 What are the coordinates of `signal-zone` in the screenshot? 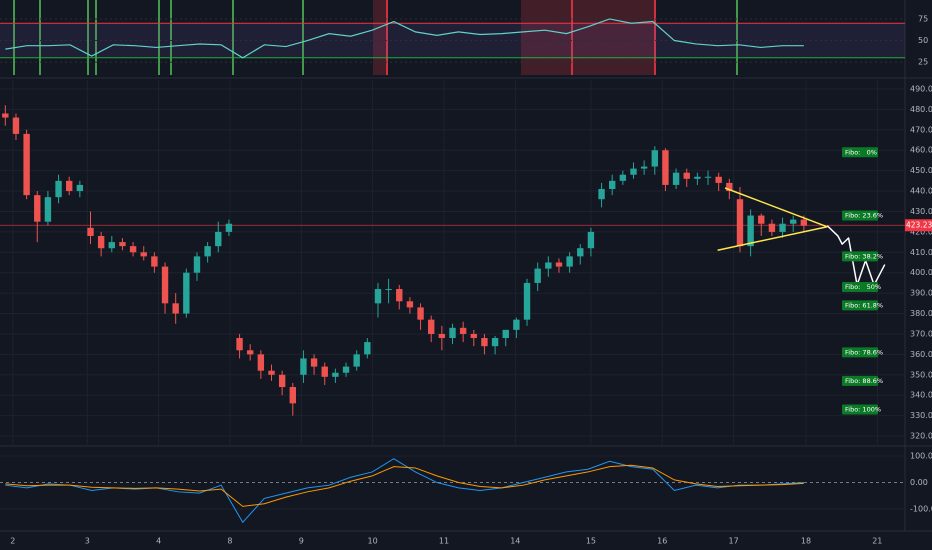 It's located at (588, 37).